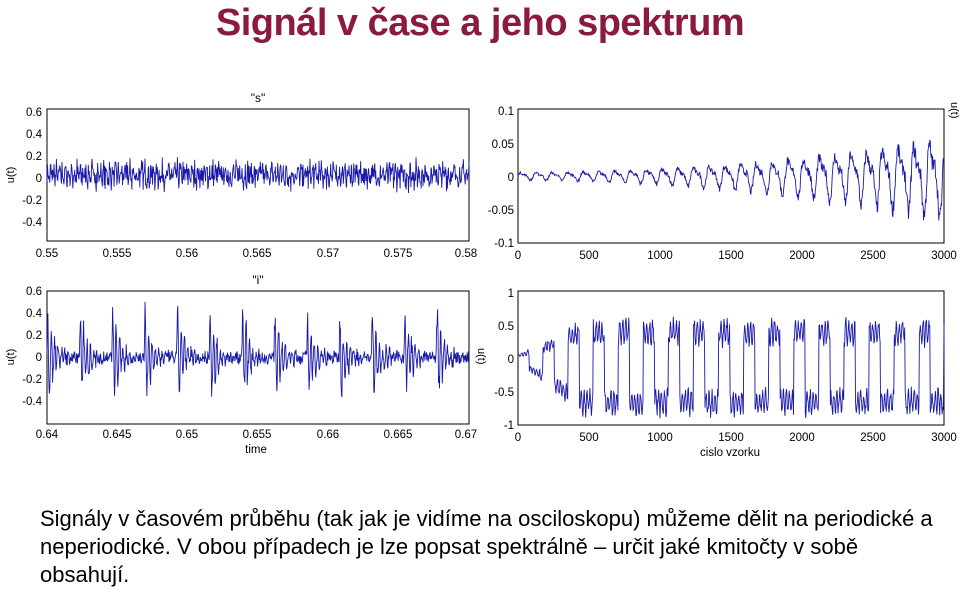  I want to click on y-tick-label: -0.5, so click(504, 393).